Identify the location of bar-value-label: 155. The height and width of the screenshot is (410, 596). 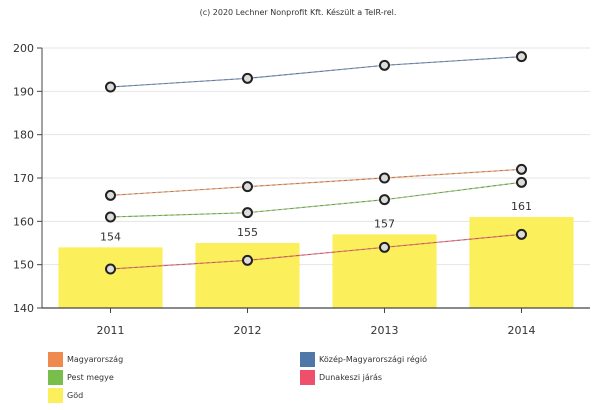
(247, 232).